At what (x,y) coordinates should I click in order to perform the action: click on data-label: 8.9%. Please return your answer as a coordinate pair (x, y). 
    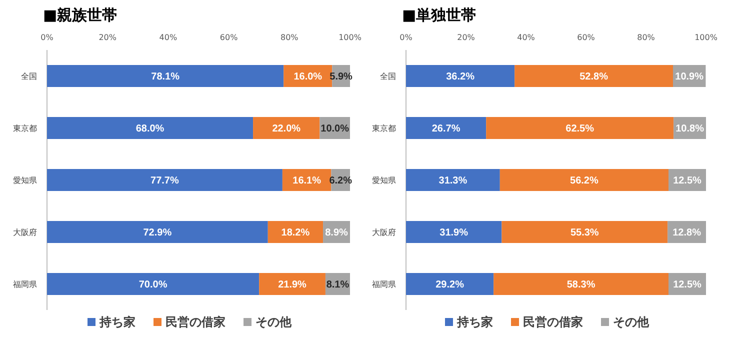
    Looking at the image, I should click on (336, 233).